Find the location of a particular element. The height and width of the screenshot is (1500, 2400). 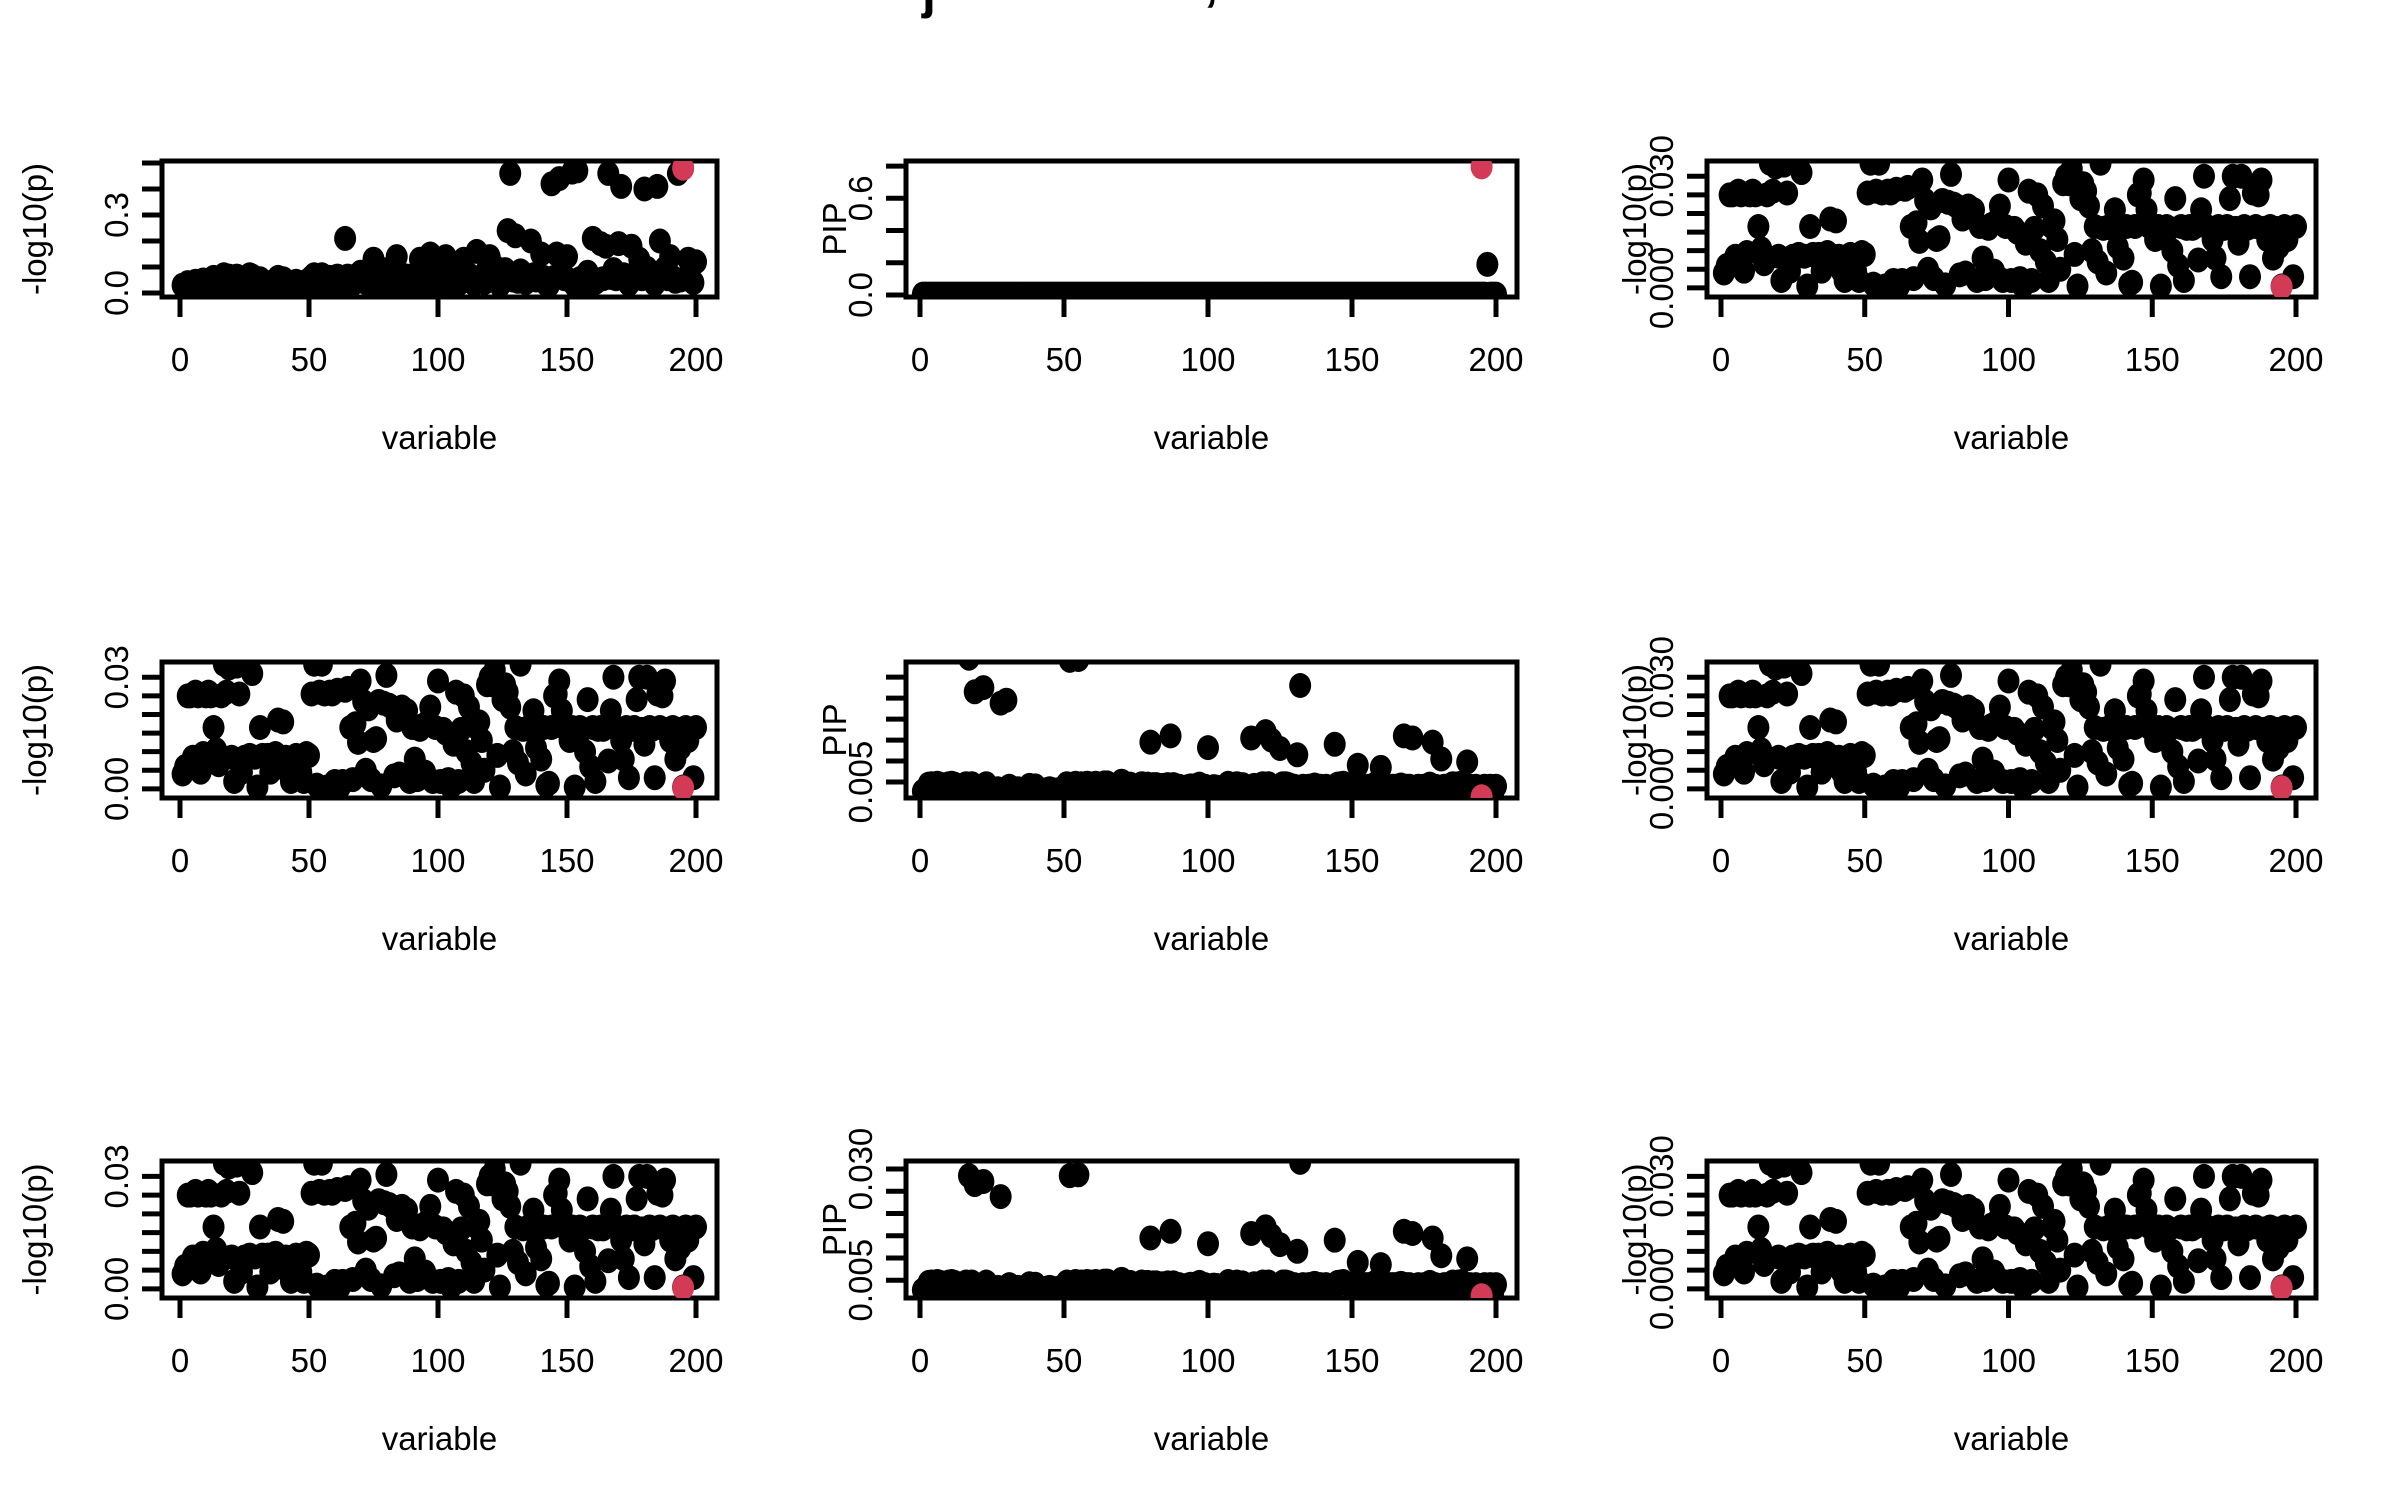

title-fragment-comma: , is located at coordinates (1211, 6).